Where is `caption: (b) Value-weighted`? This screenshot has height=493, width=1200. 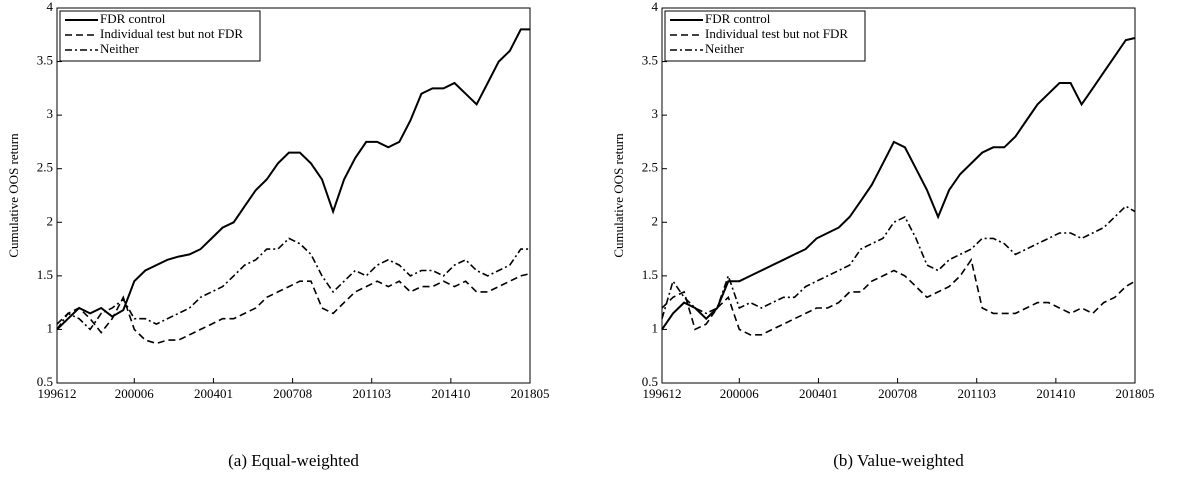 caption: (b) Value-weighted is located at coordinates (898, 460).